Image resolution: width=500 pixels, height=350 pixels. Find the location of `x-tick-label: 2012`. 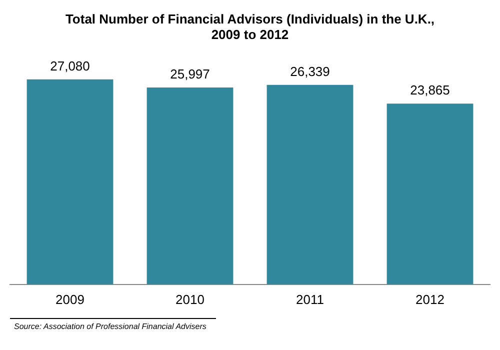

x-tick-label: 2012 is located at coordinates (430, 299).